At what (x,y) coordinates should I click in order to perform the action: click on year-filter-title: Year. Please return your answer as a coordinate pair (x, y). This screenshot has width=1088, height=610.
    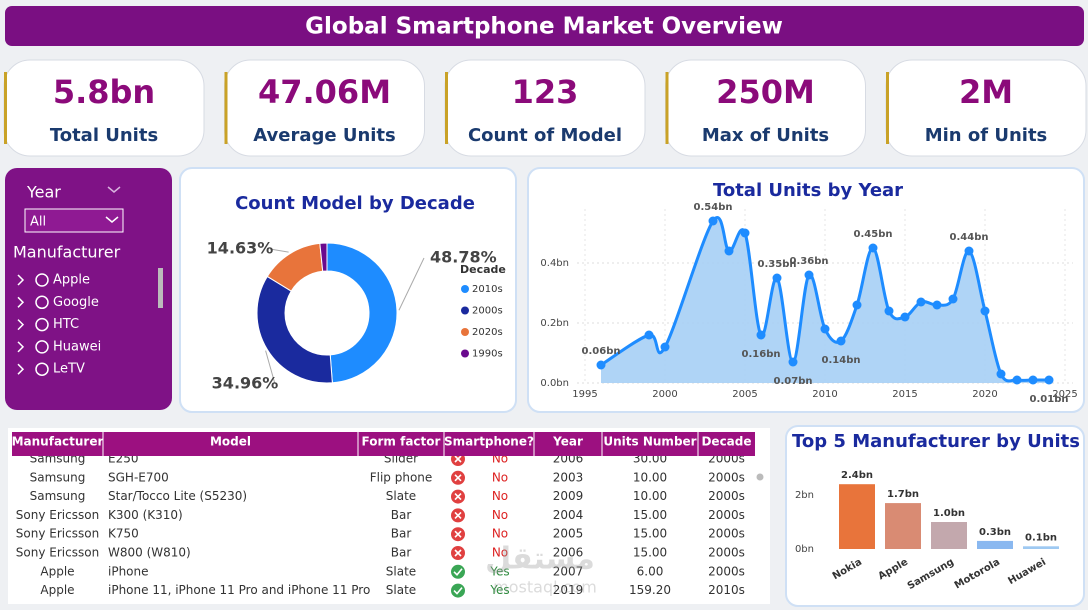
    Looking at the image, I should click on (43, 192).